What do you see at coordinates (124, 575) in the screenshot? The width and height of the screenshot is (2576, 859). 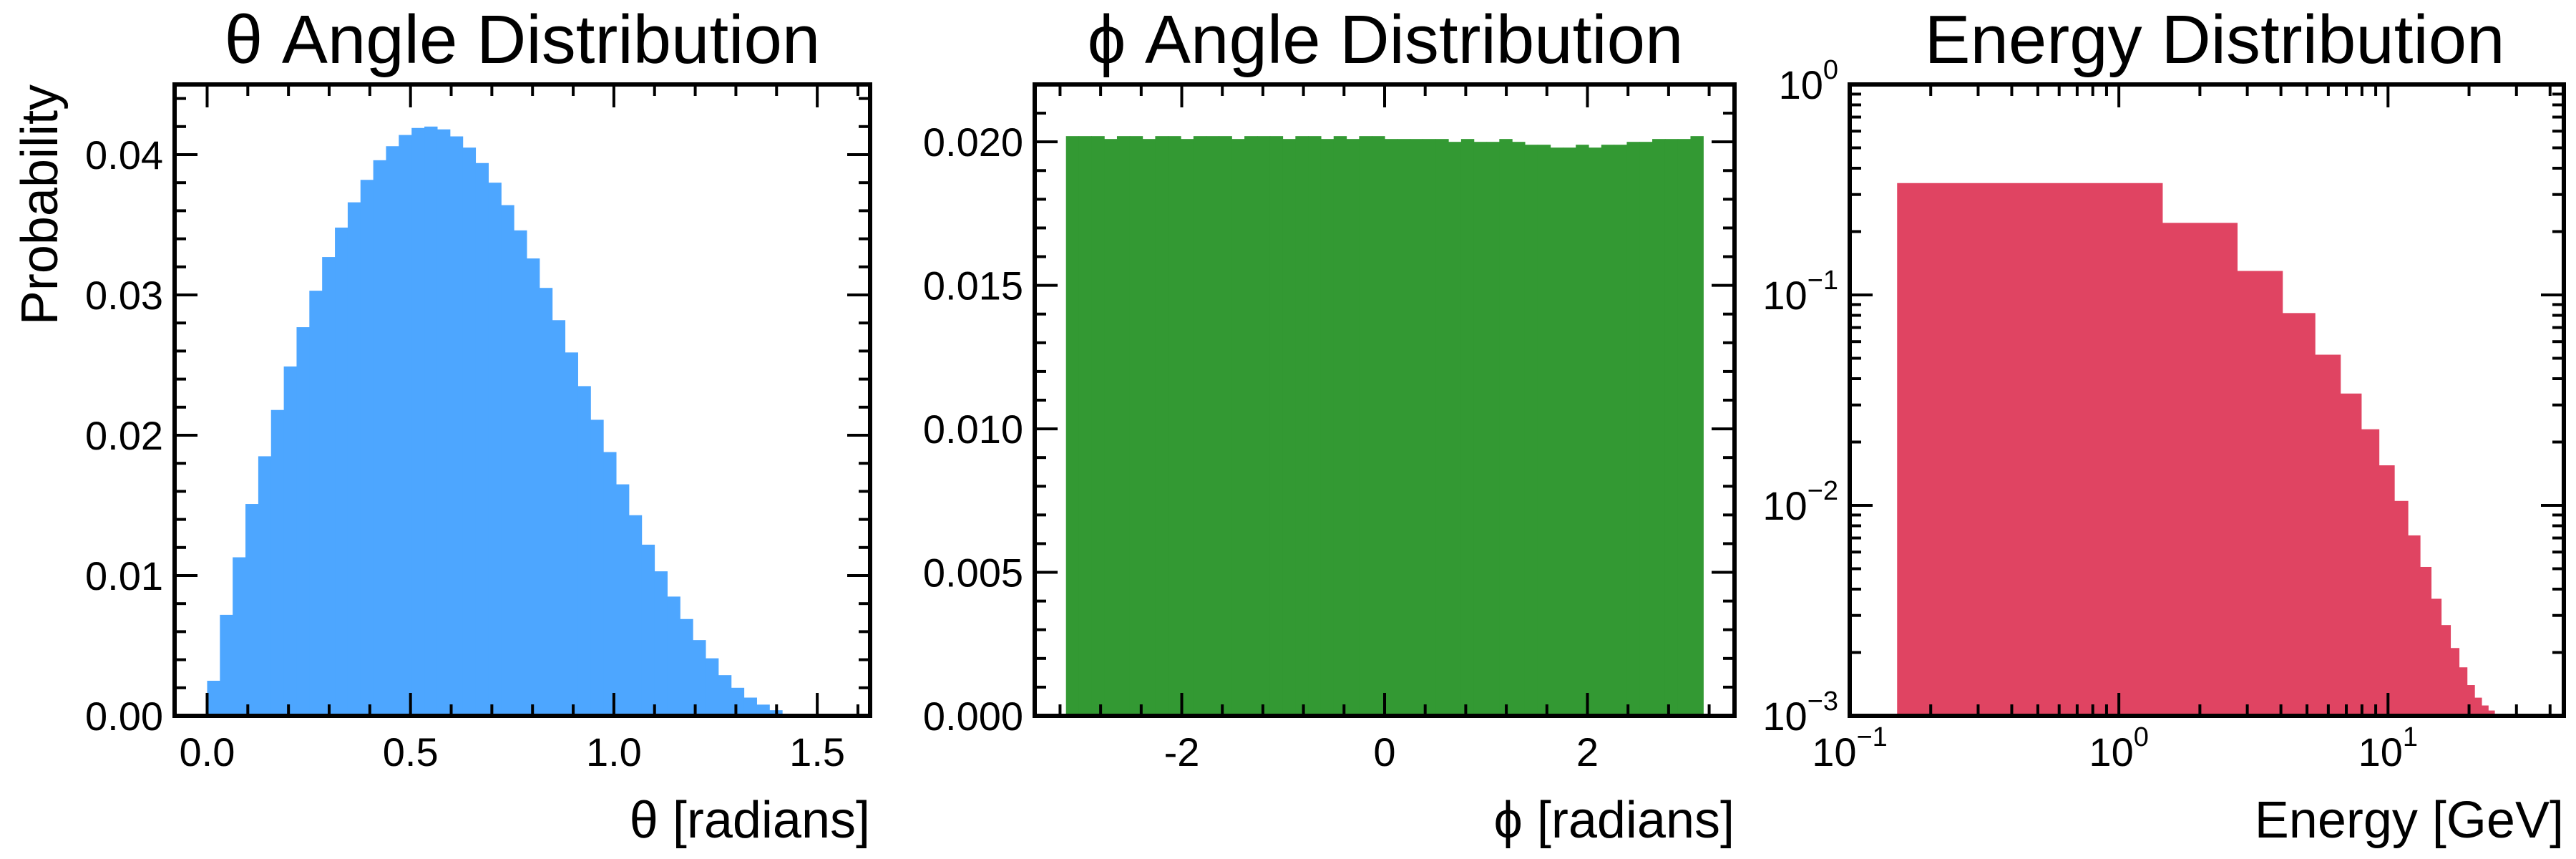 I see `theta-y-tick-label: 0.01` at bounding box center [124, 575].